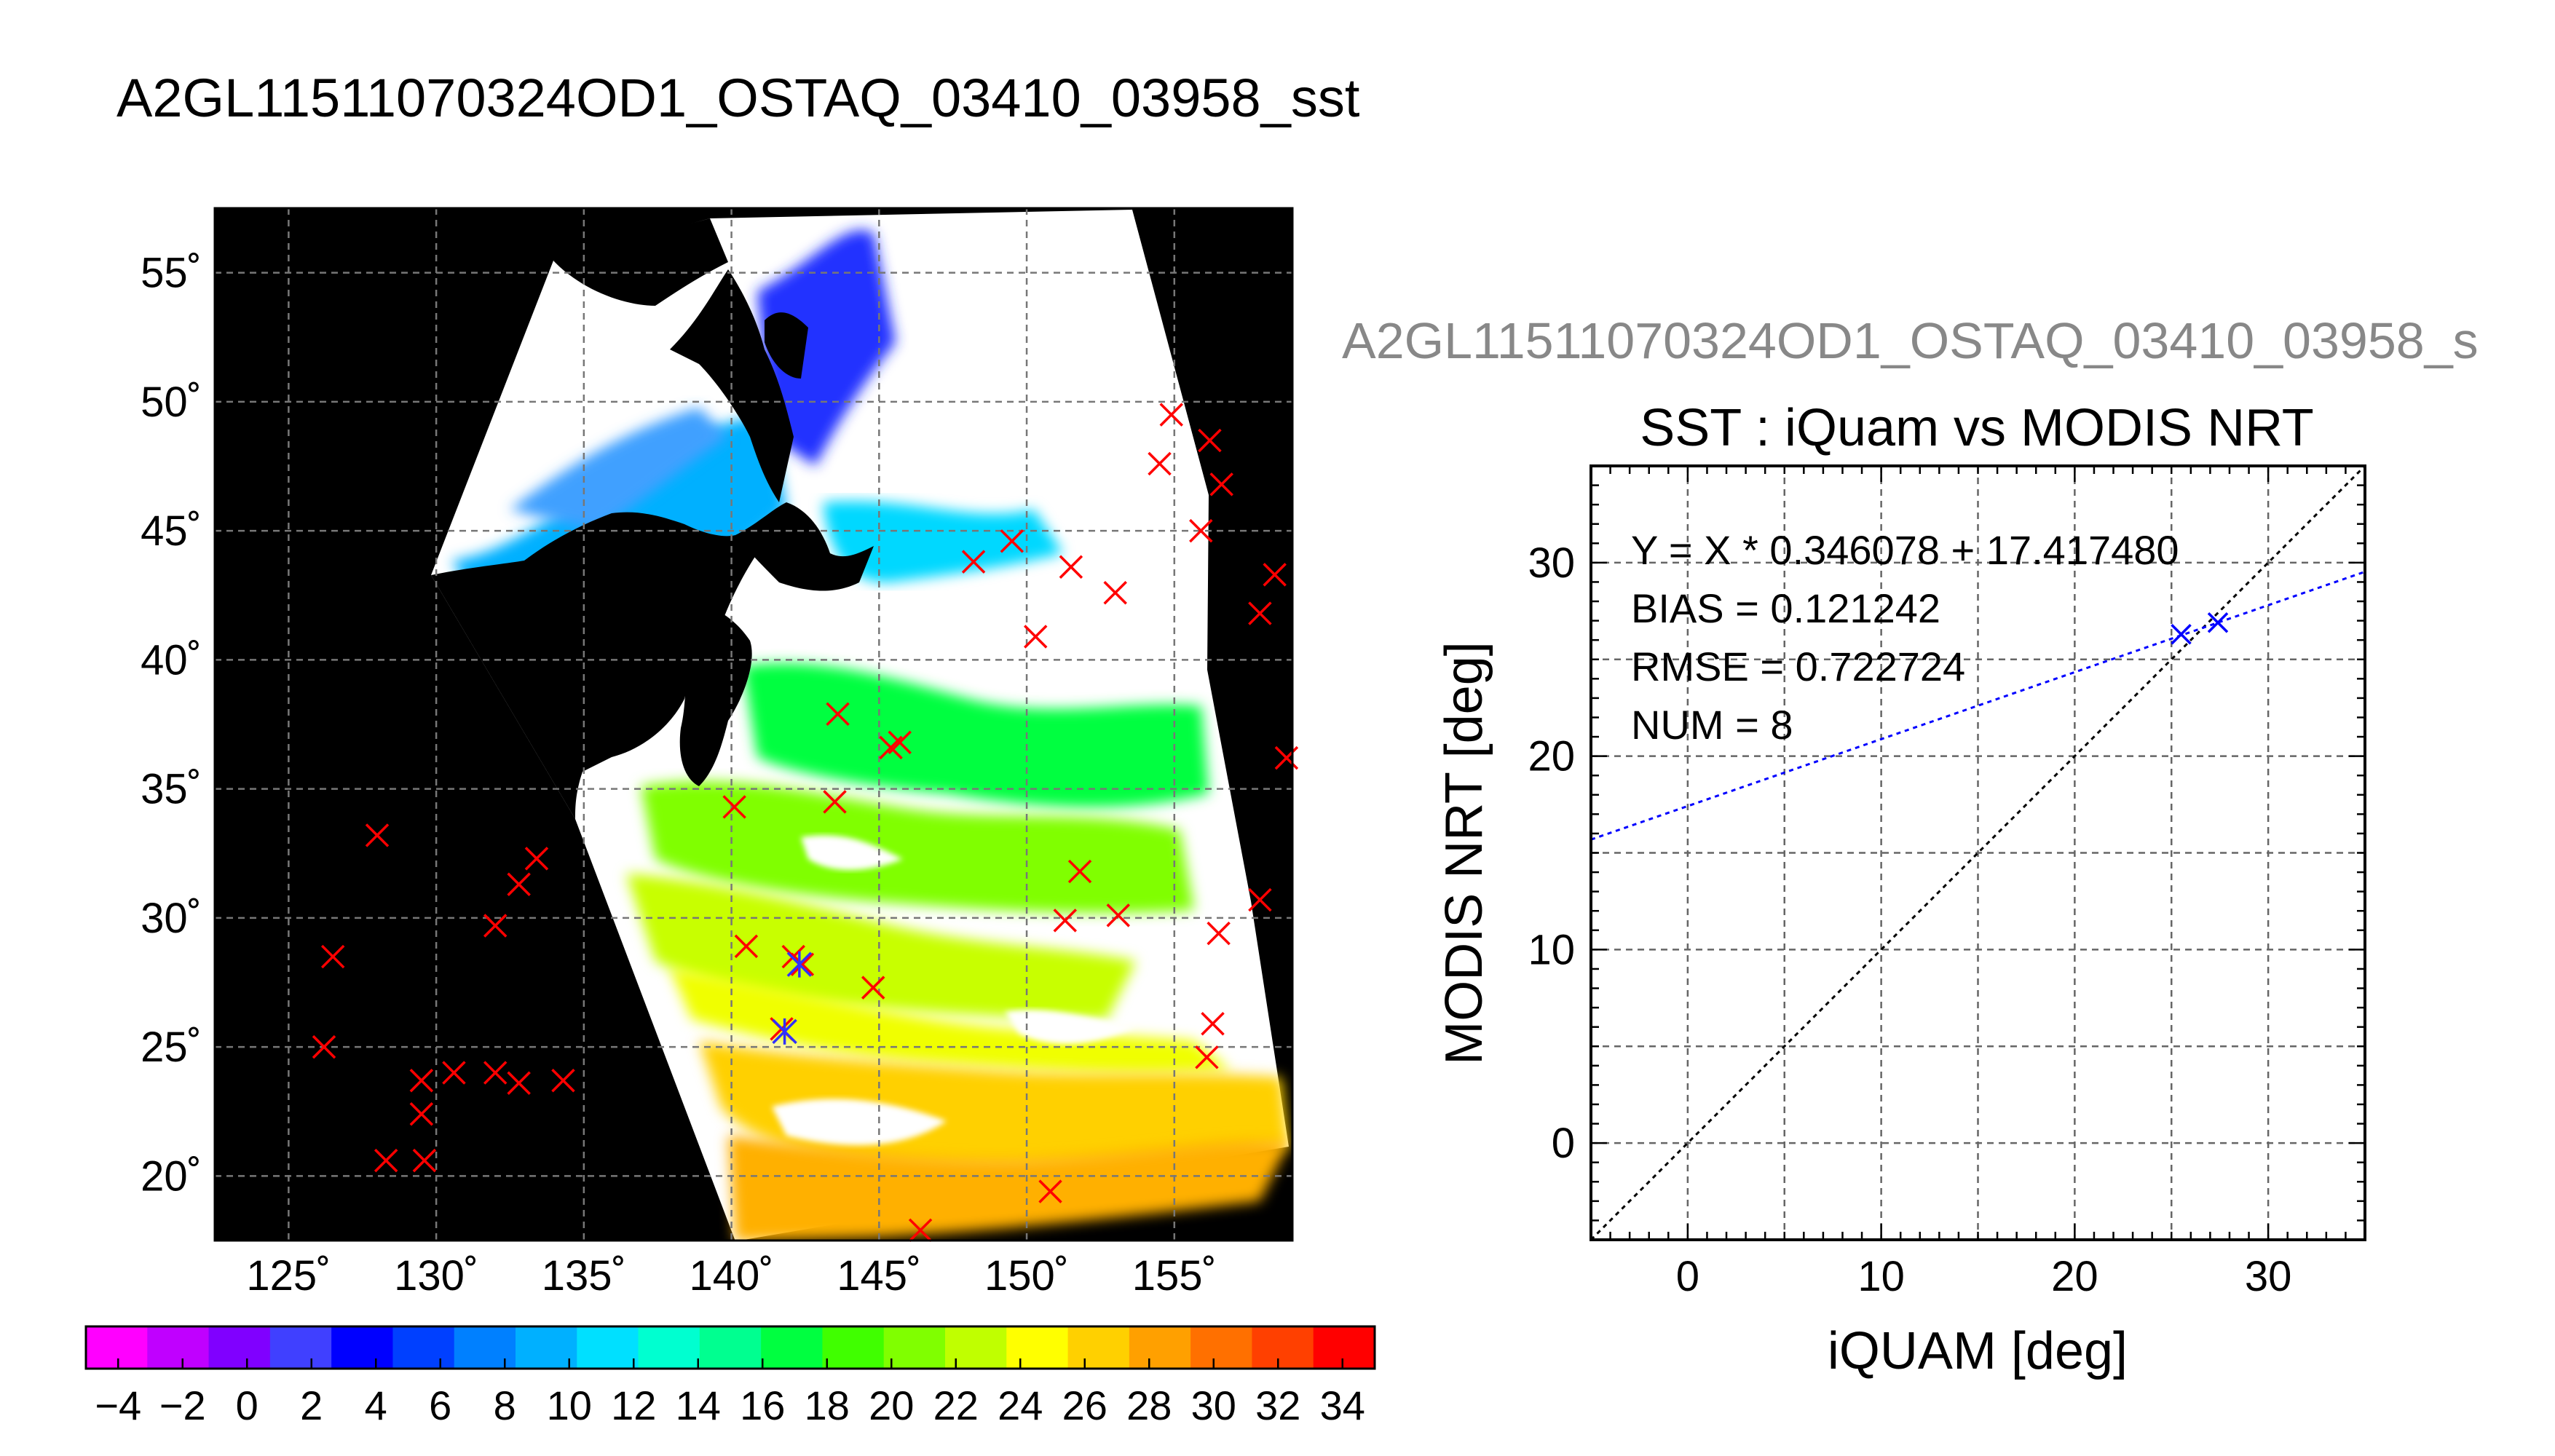 This screenshot has width=2555, height=1456. Describe the element at coordinates (698, 1405) in the screenshot. I see `colorbar-tick-label: 14` at that location.